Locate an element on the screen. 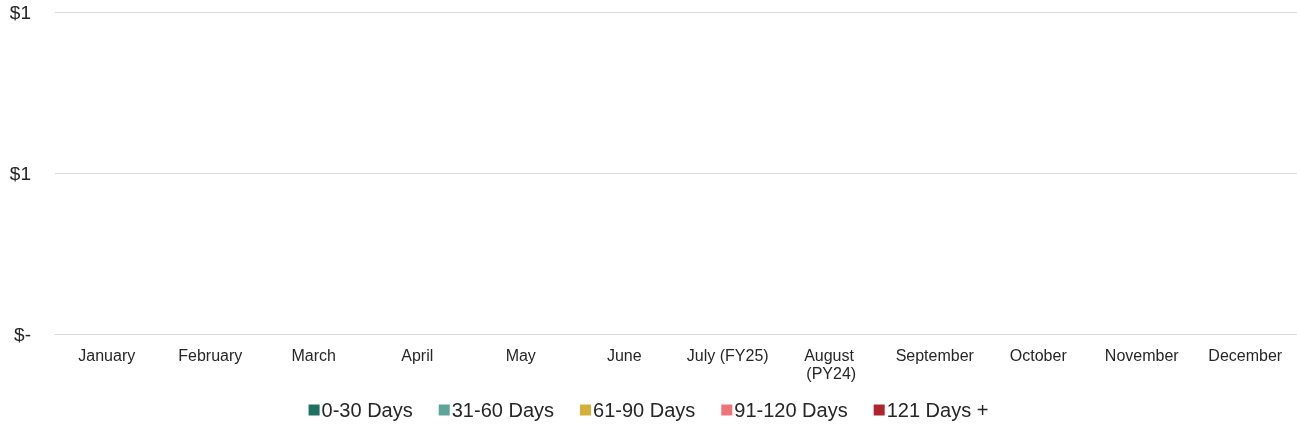 The height and width of the screenshot is (425, 1297). x-tick-label: November is located at coordinates (1142, 355).